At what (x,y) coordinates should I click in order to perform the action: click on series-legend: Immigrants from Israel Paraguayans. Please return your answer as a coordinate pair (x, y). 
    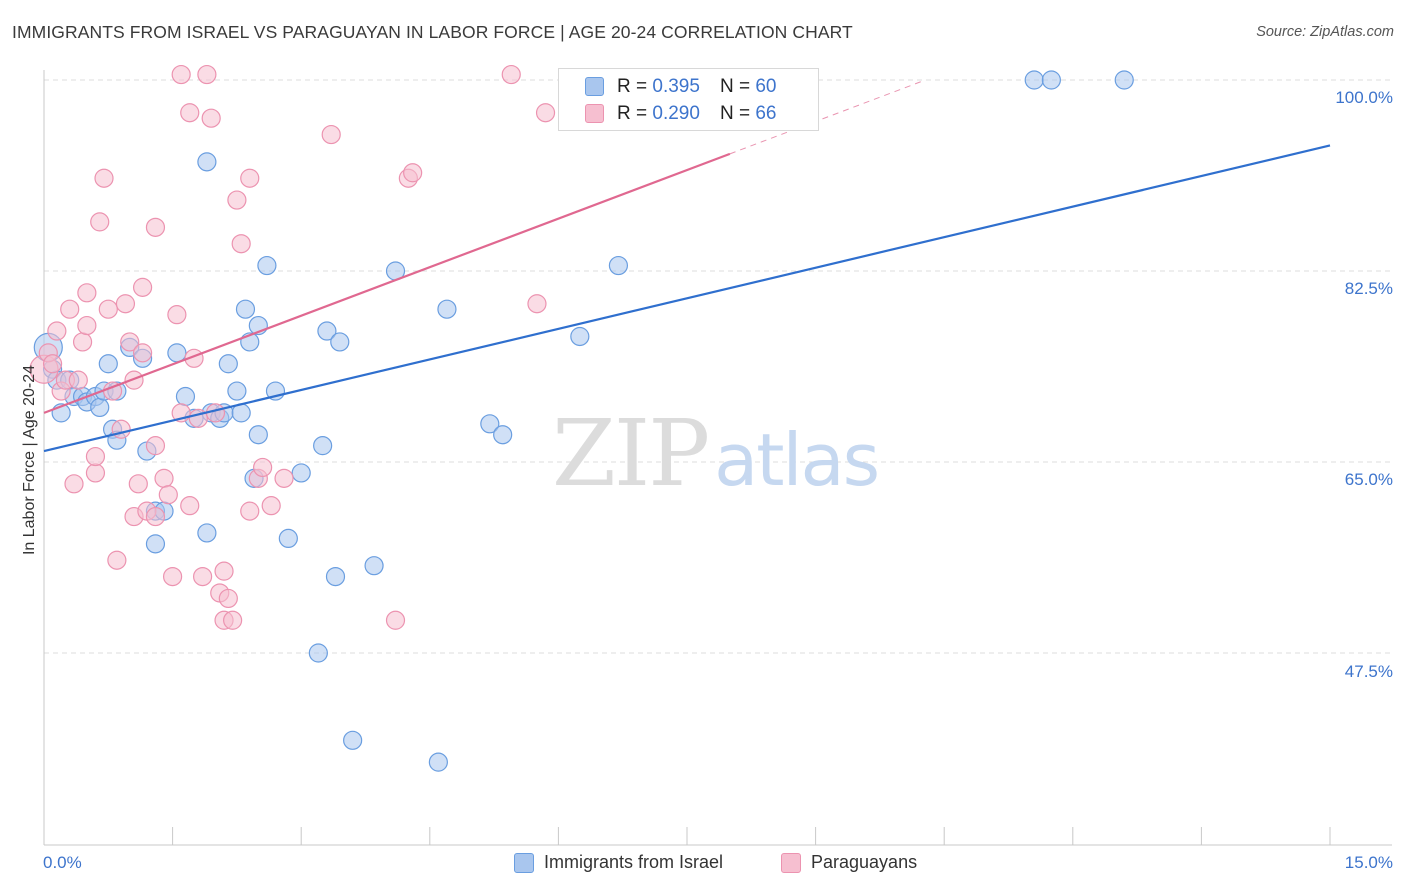
    Looking at the image, I should click on (703, 864).